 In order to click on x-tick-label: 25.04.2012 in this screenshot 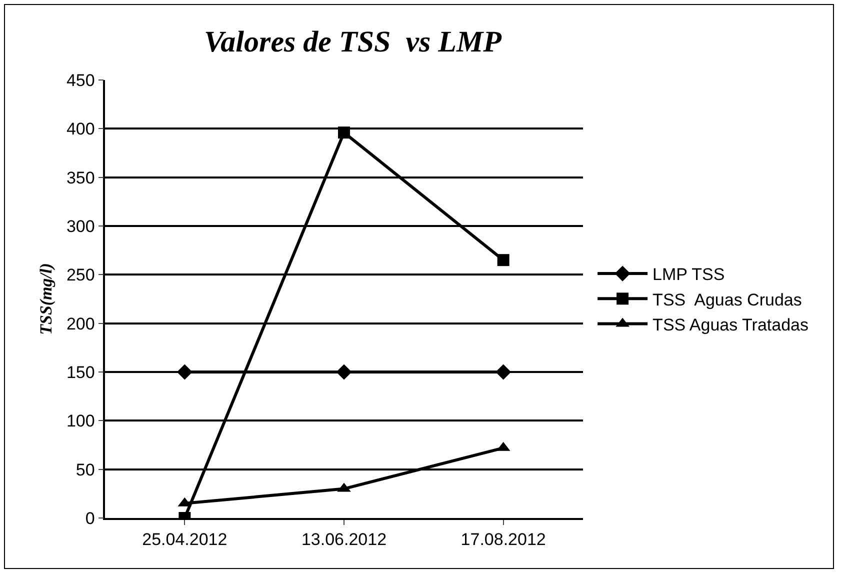, I will do `click(185, 540)`.